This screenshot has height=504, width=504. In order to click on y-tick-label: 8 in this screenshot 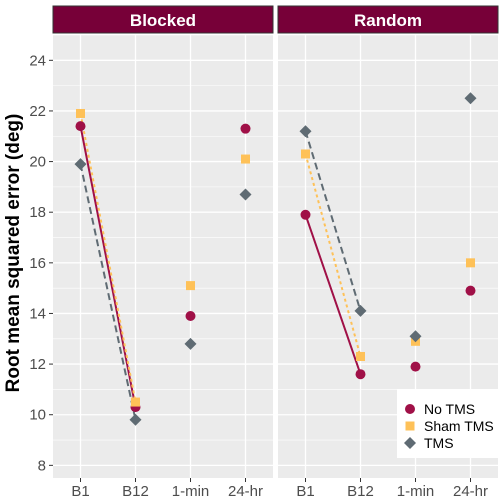, I will do `click(42, 465)`.